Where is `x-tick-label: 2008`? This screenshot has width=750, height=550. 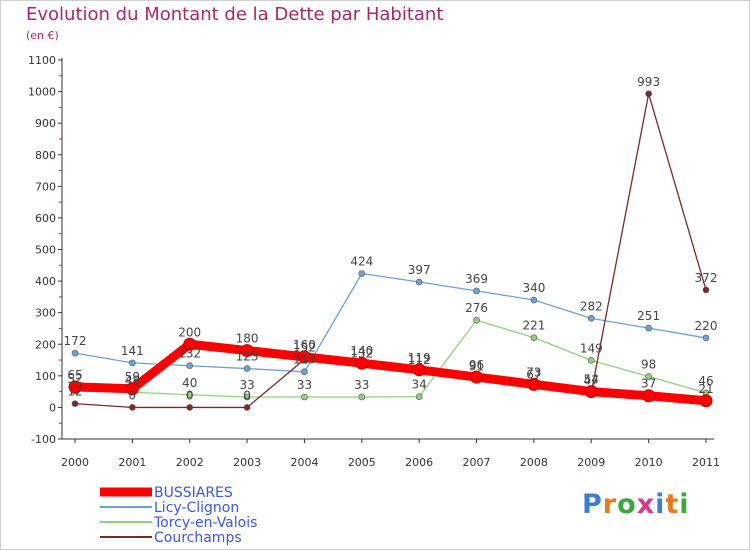
x-tick-label: 2008 is located at coordinates (534, 462).